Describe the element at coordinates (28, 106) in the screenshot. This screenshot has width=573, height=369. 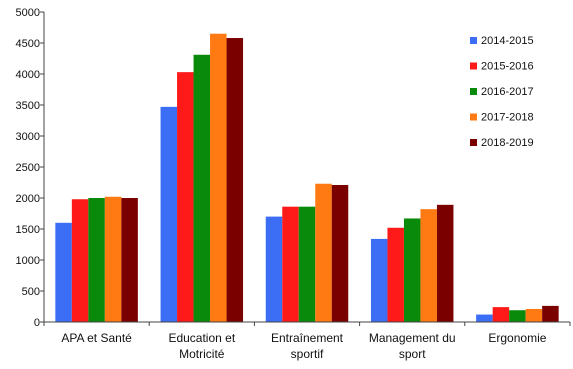
I see `y-tick-label: 3500` at that location.